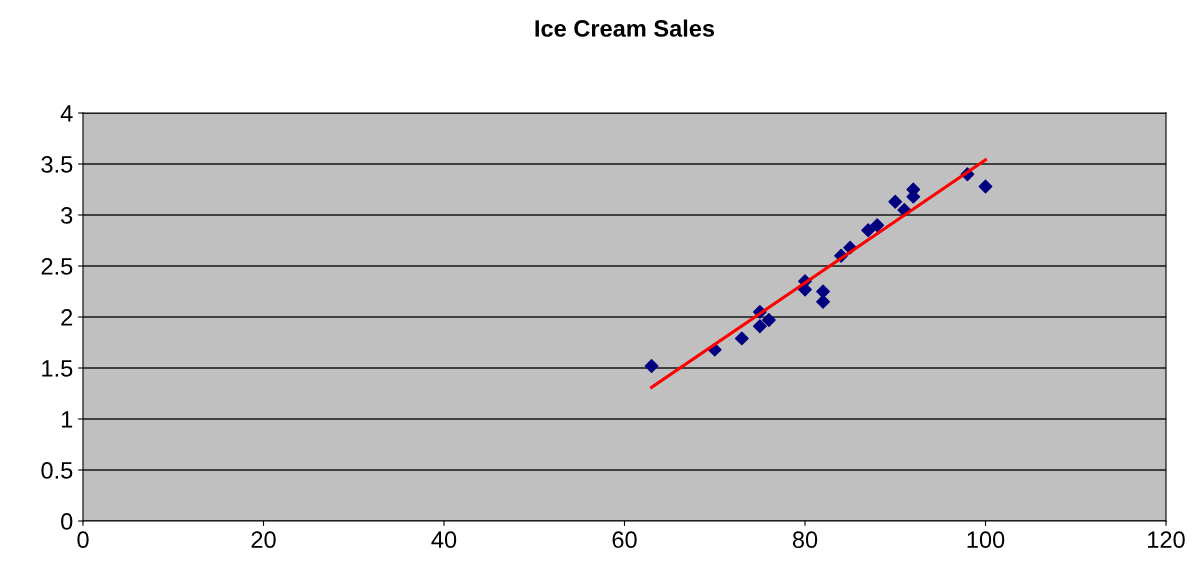 This screenshot has height=584, width=1204. What do you see at coordinates (67, 215) in the screenshot?
I see `y-tick-label: 3` at bounding box center [67, 215].